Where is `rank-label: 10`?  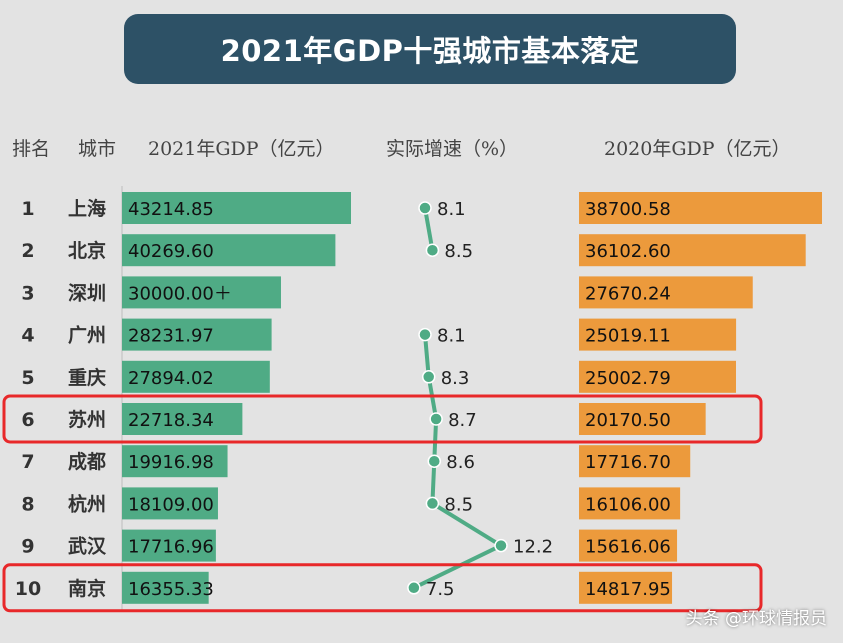 rank-label: 10 is located at coordinates (28, 589).